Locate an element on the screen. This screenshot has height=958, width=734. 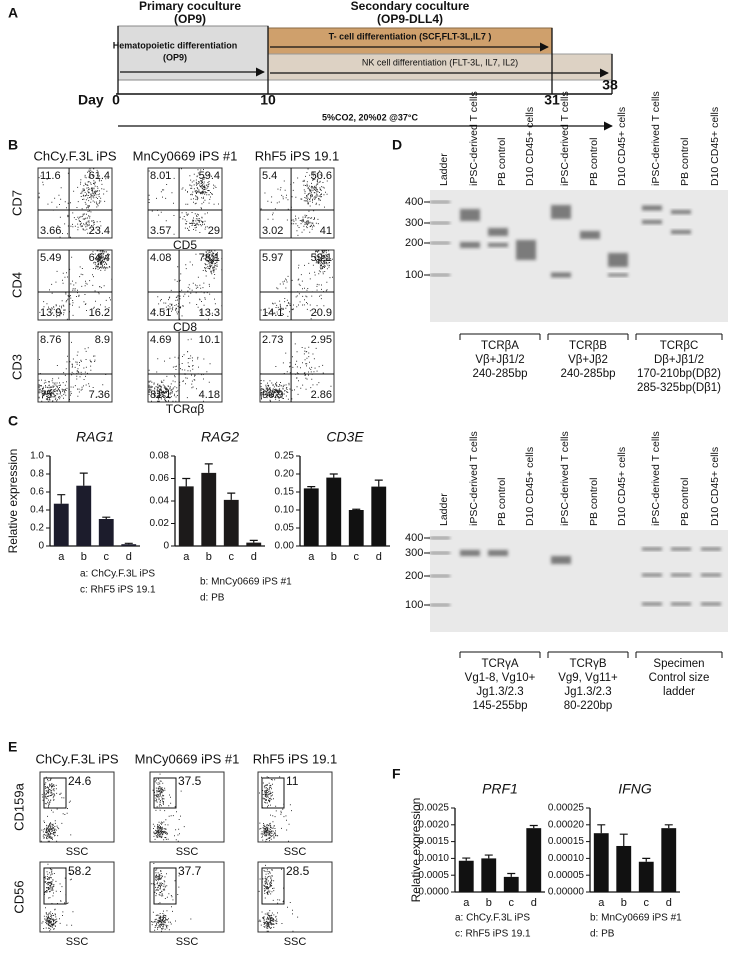
quadrant-value: 8.9 is located at coordinates (102, 340).